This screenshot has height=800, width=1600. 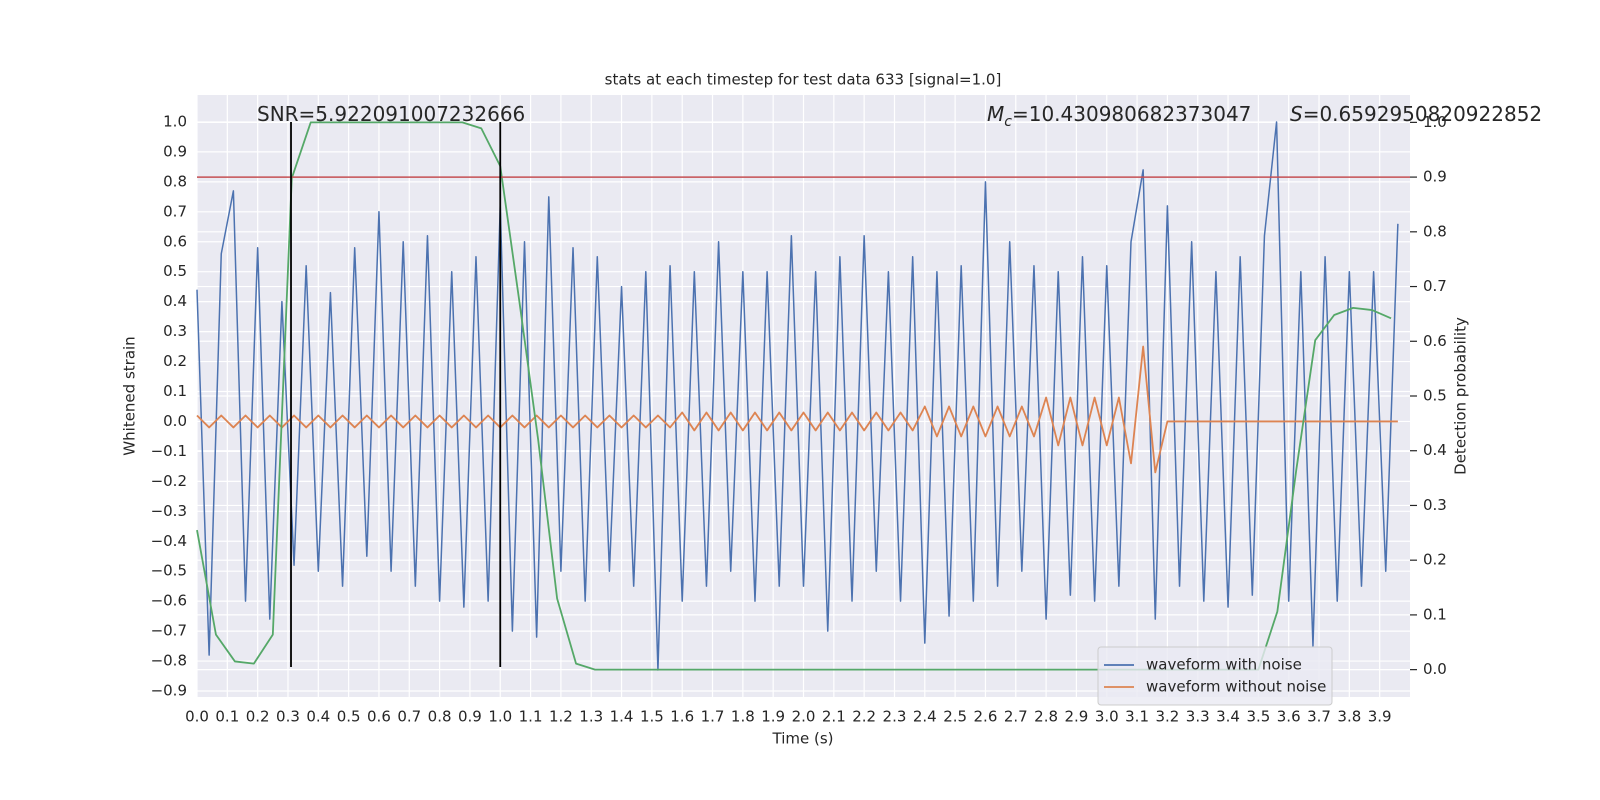 I want to click on y2-tick-label: 0.3, so click(x=1435, y=505).